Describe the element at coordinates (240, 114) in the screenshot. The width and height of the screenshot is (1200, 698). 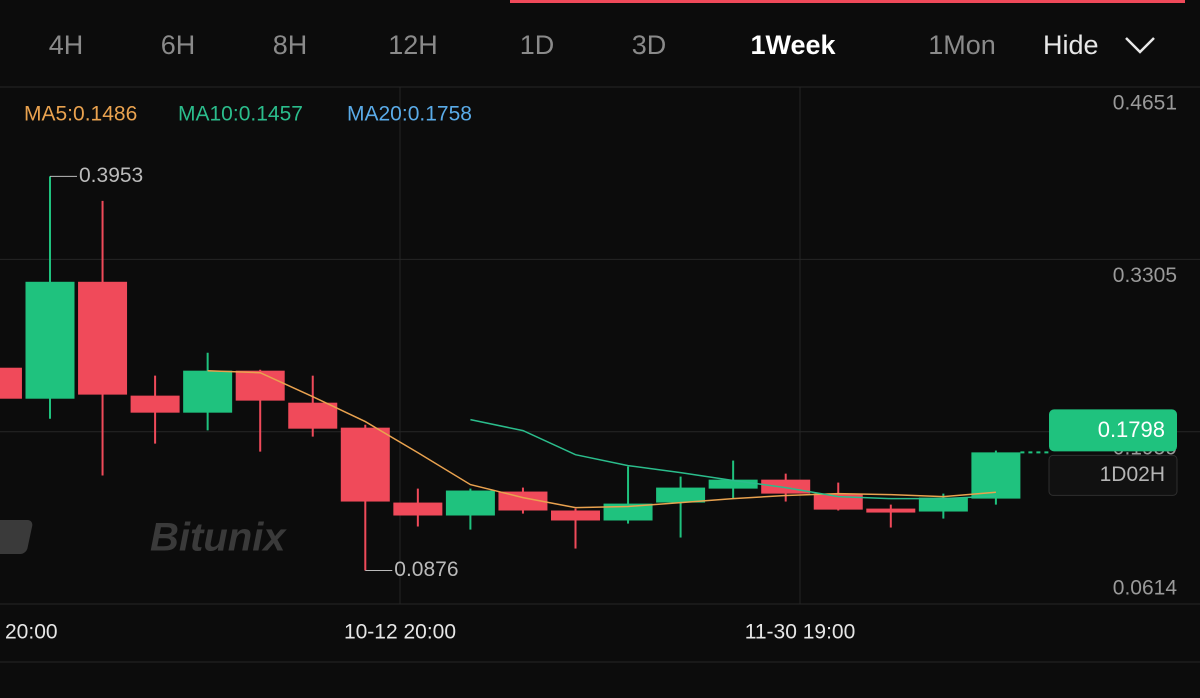
I see `legend-entry: MA10:0.1457` at that location.